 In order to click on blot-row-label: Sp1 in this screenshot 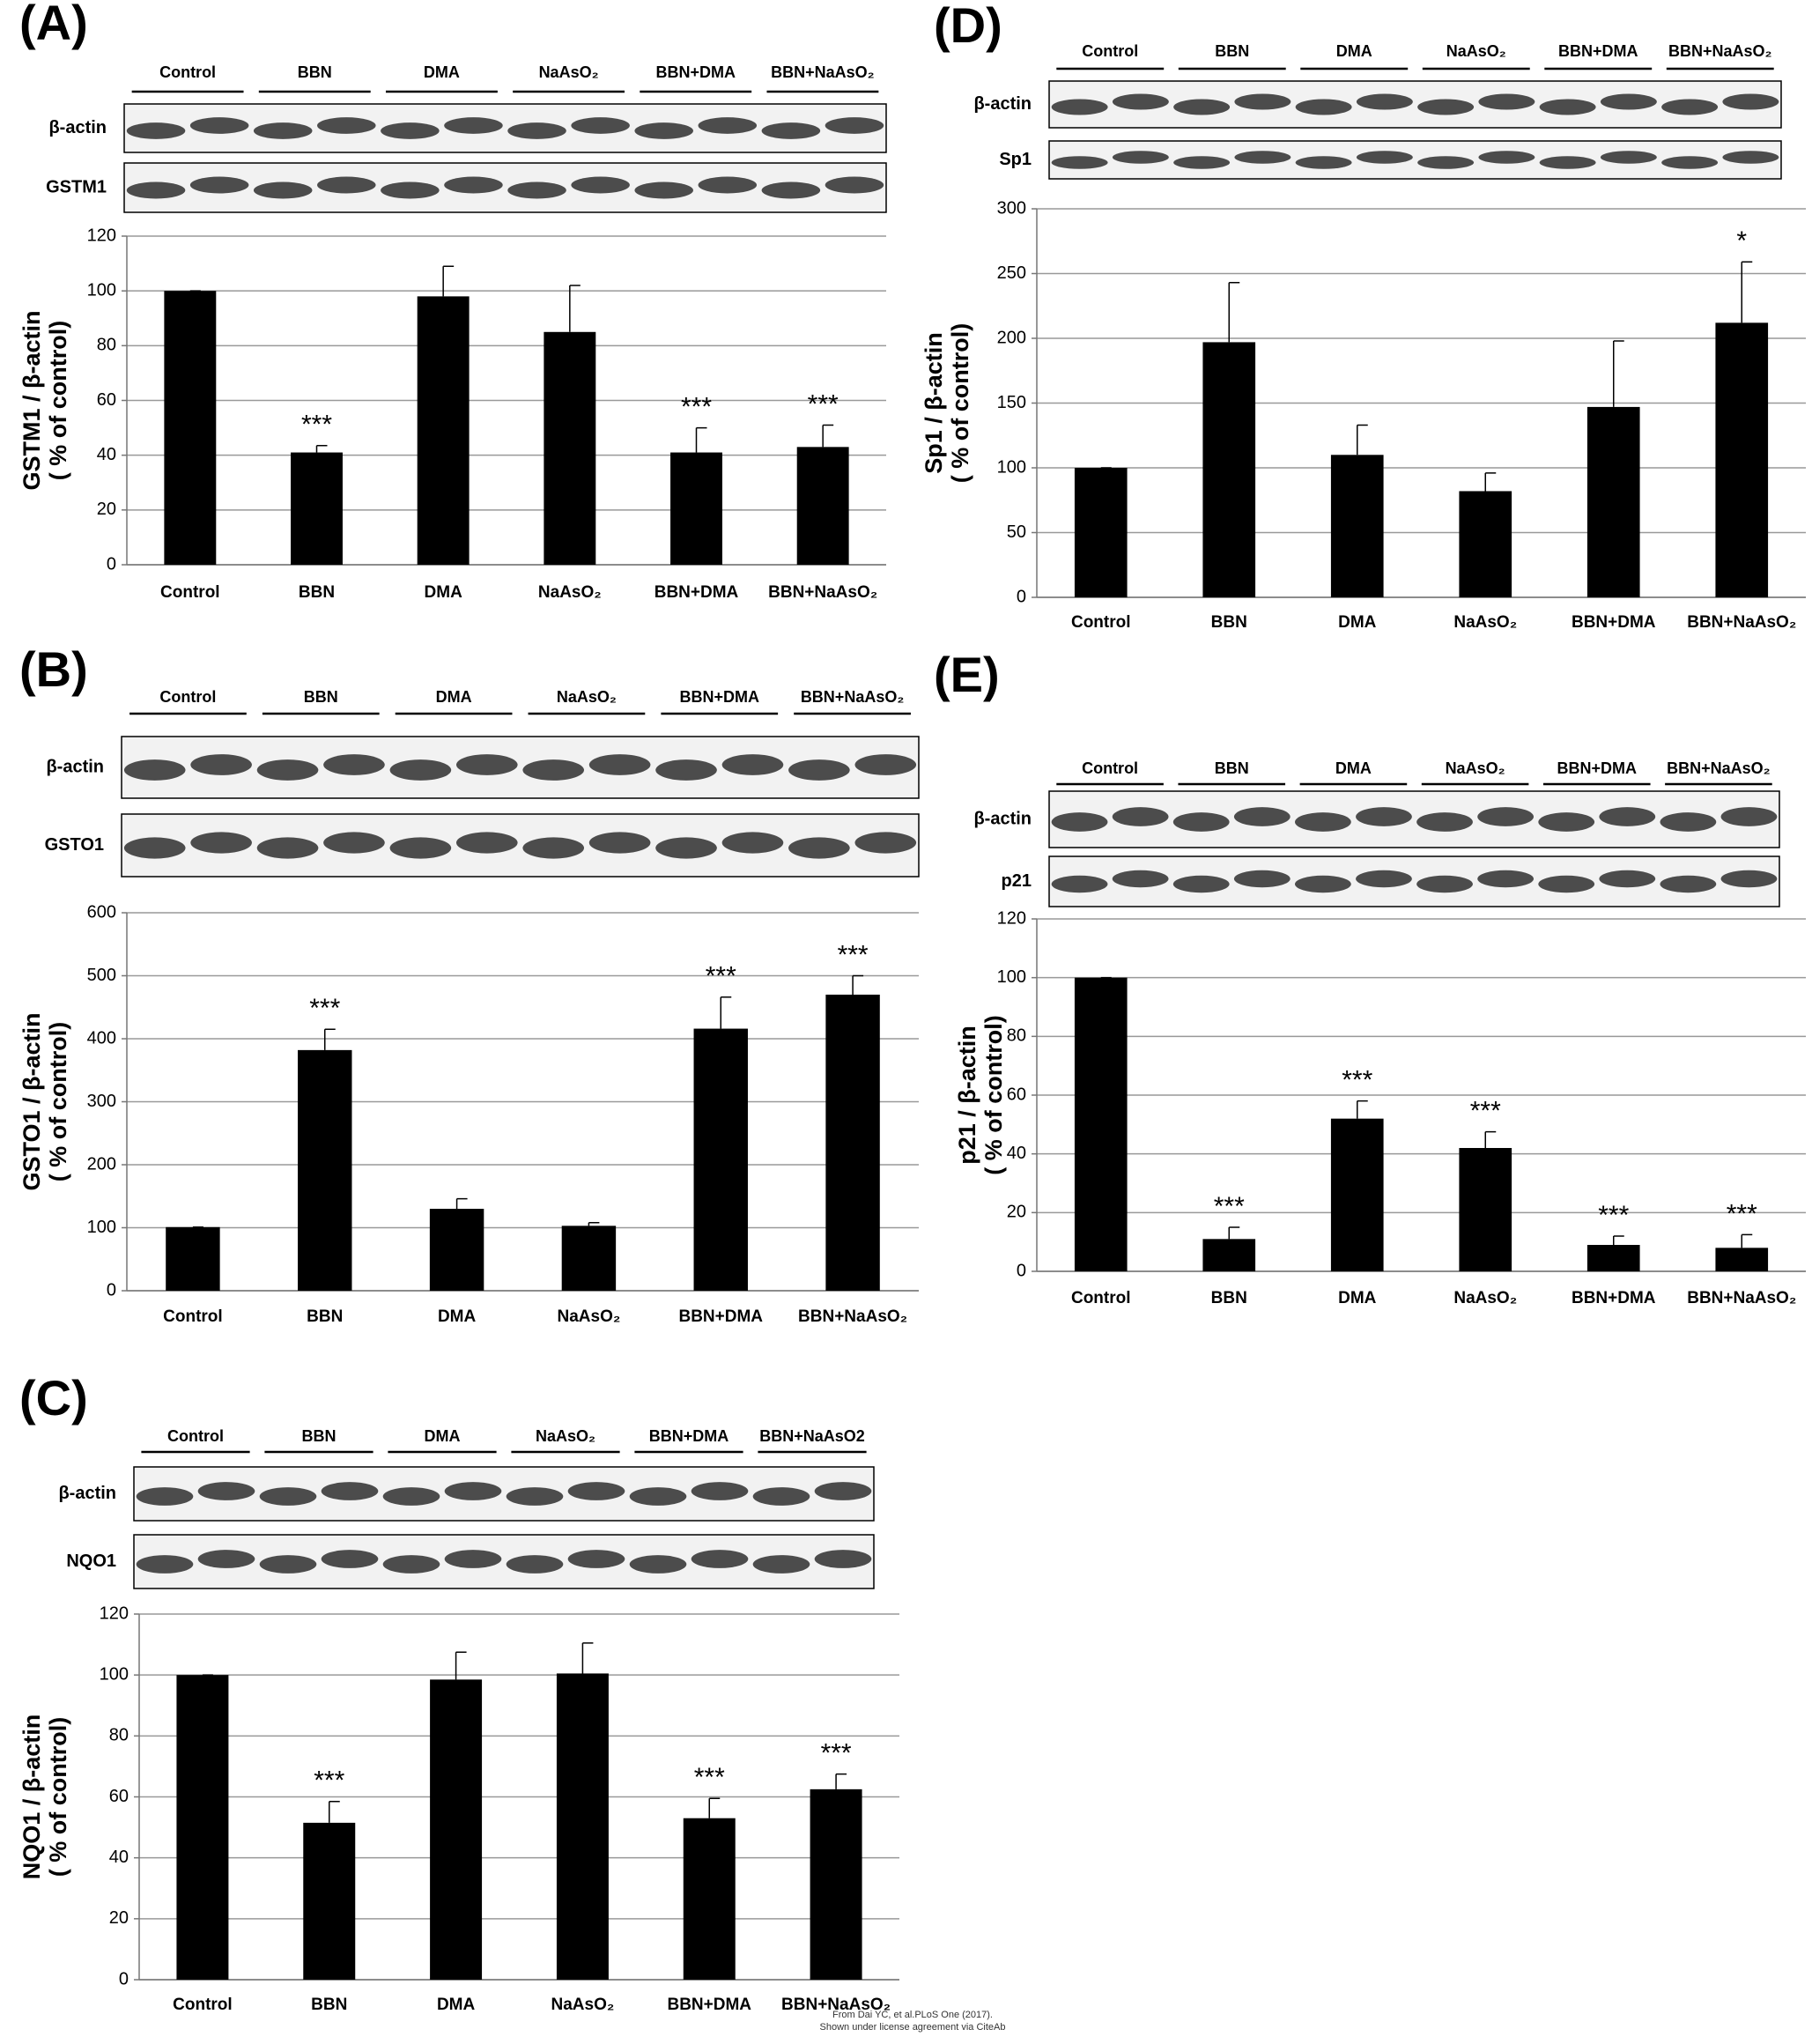, I will do `click(1016, 159)`.